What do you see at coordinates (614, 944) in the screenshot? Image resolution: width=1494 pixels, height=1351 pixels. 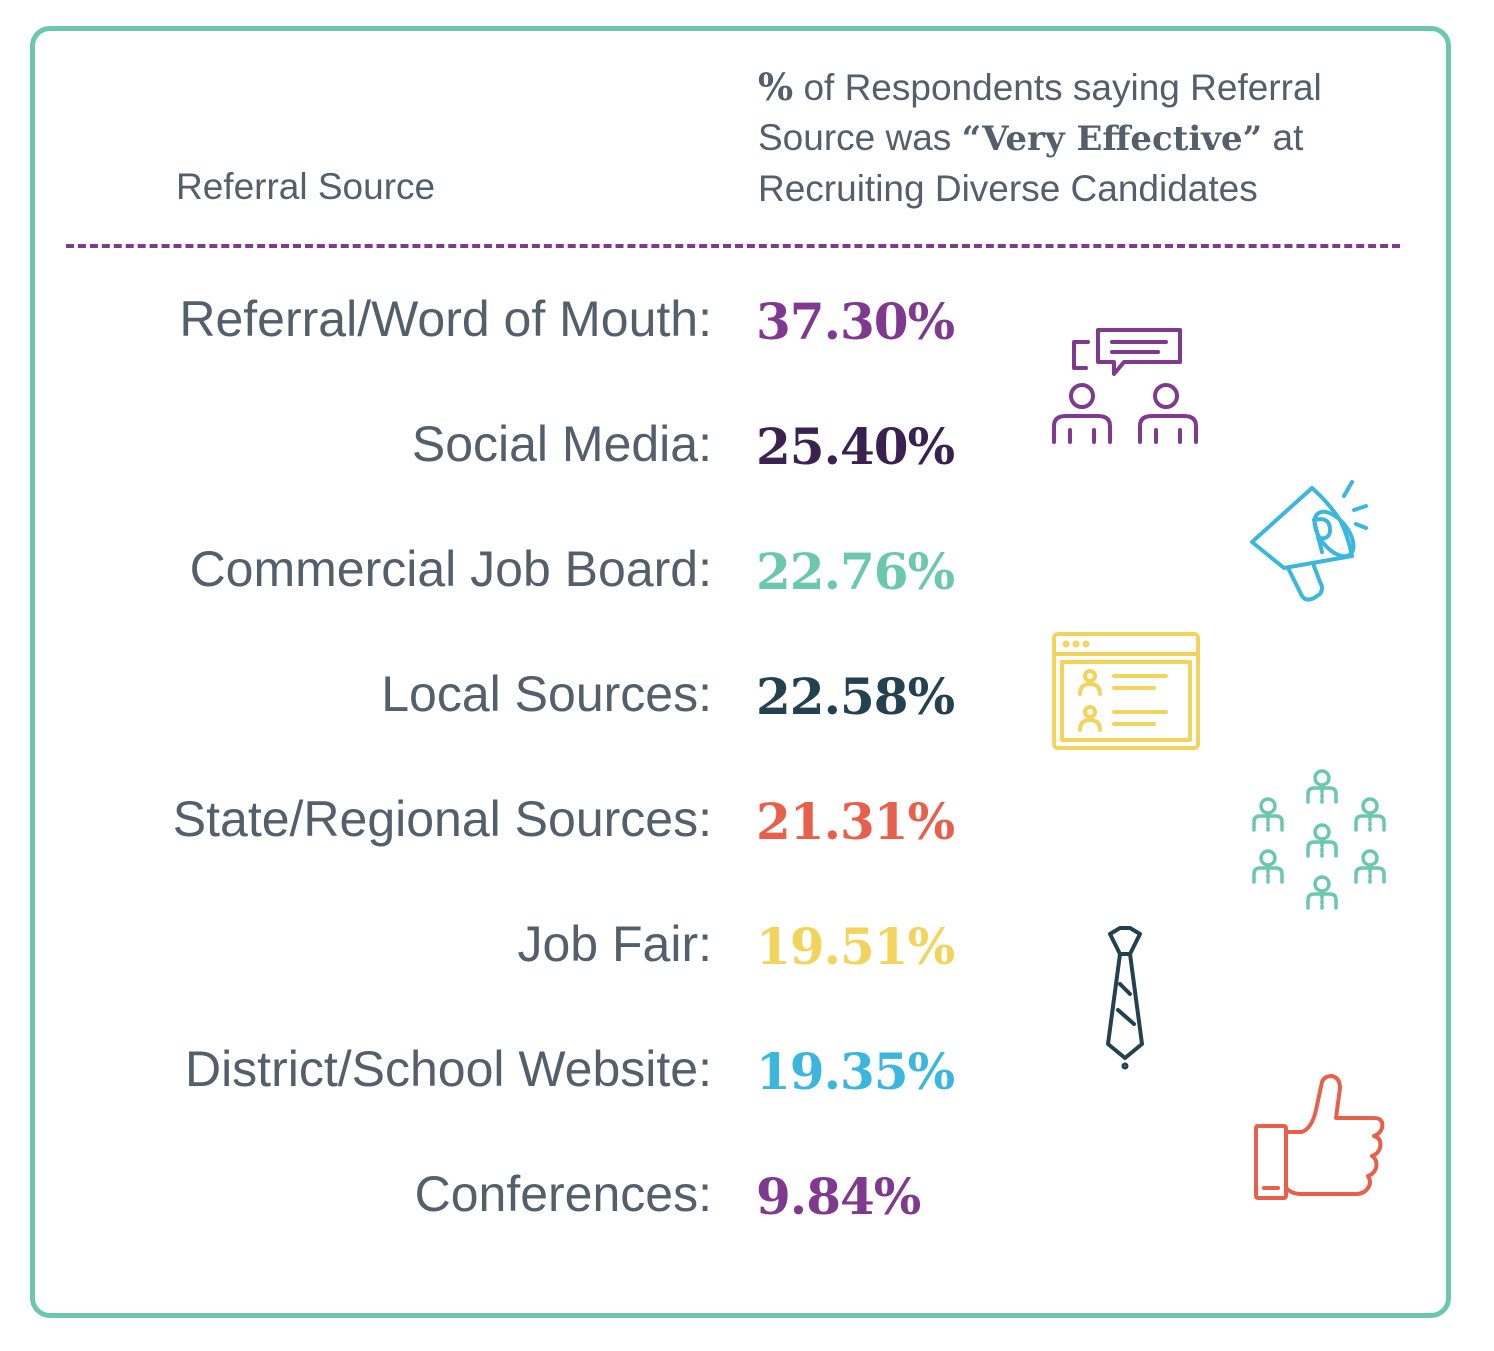 I see `row-label: Job Fair:` at bounding box center [614, 944].